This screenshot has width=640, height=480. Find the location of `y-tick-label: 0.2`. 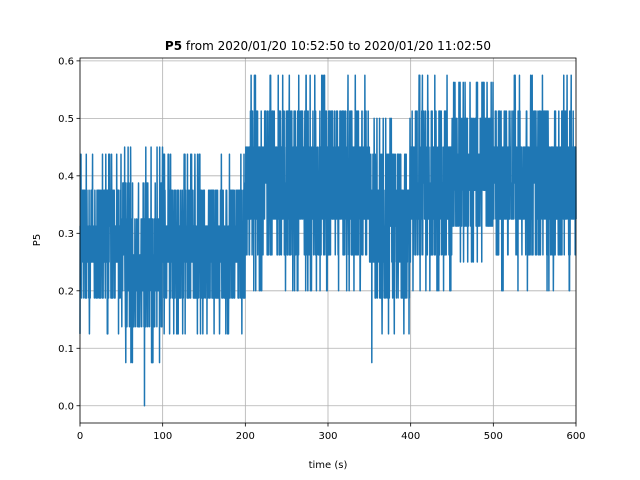

y-tick-label: 0.2 is located at coordinates (66, 291).